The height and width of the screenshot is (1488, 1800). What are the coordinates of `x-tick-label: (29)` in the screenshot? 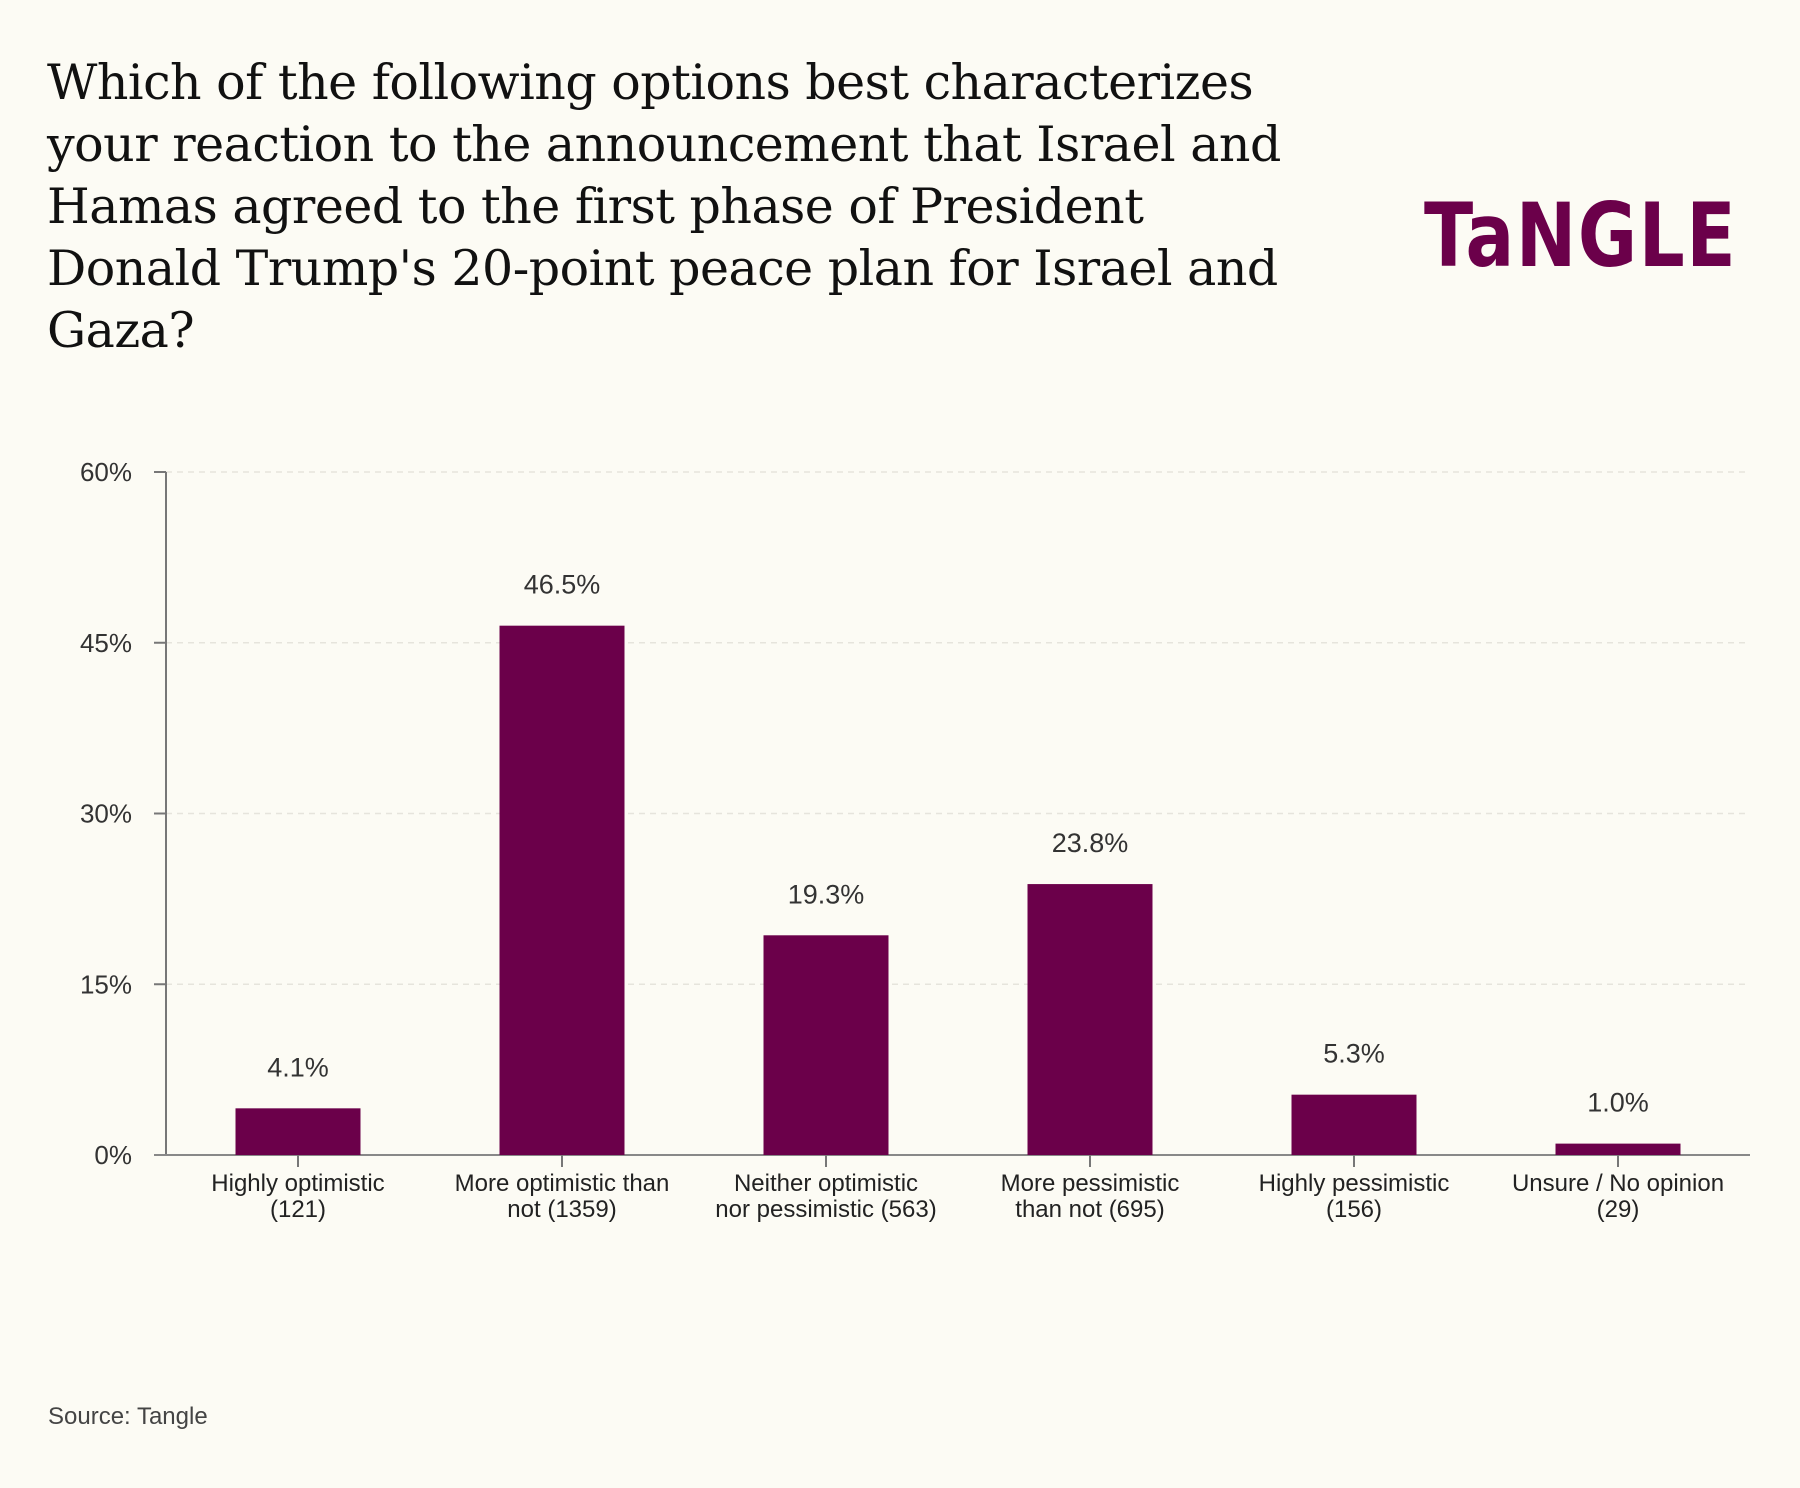 It's located at (1618, 1209).